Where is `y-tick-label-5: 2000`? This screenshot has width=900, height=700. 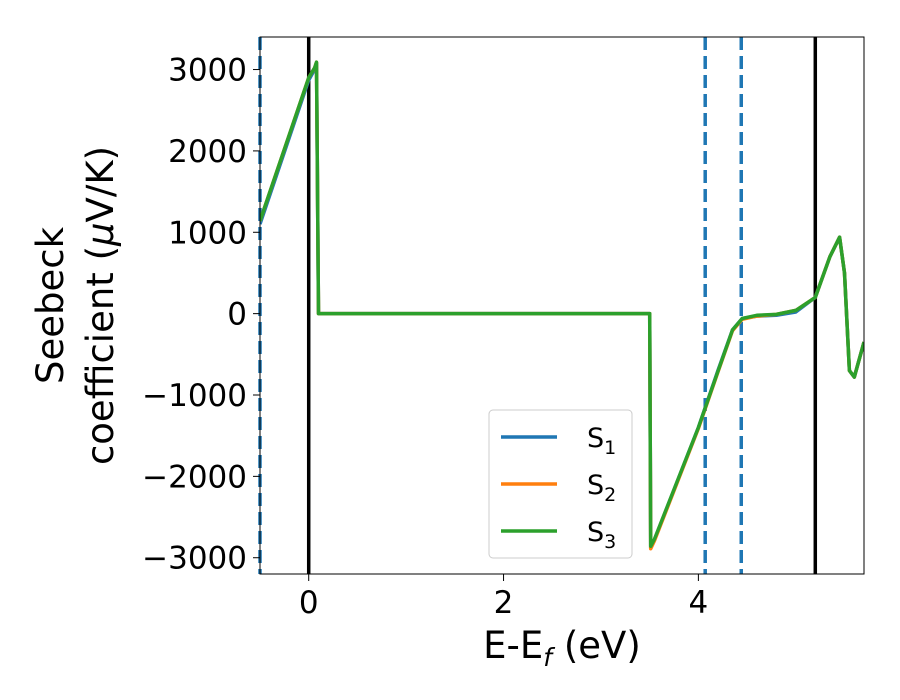
y-tick-label-5: 2000 is located at coordinates (207, 152).